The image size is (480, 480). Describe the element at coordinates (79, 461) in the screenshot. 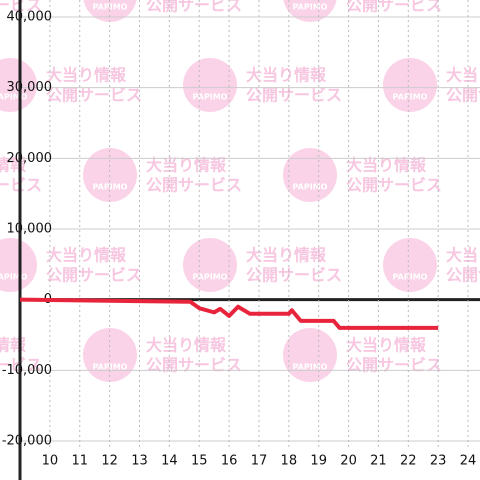

I see `x-tick-label: 11` at that location.